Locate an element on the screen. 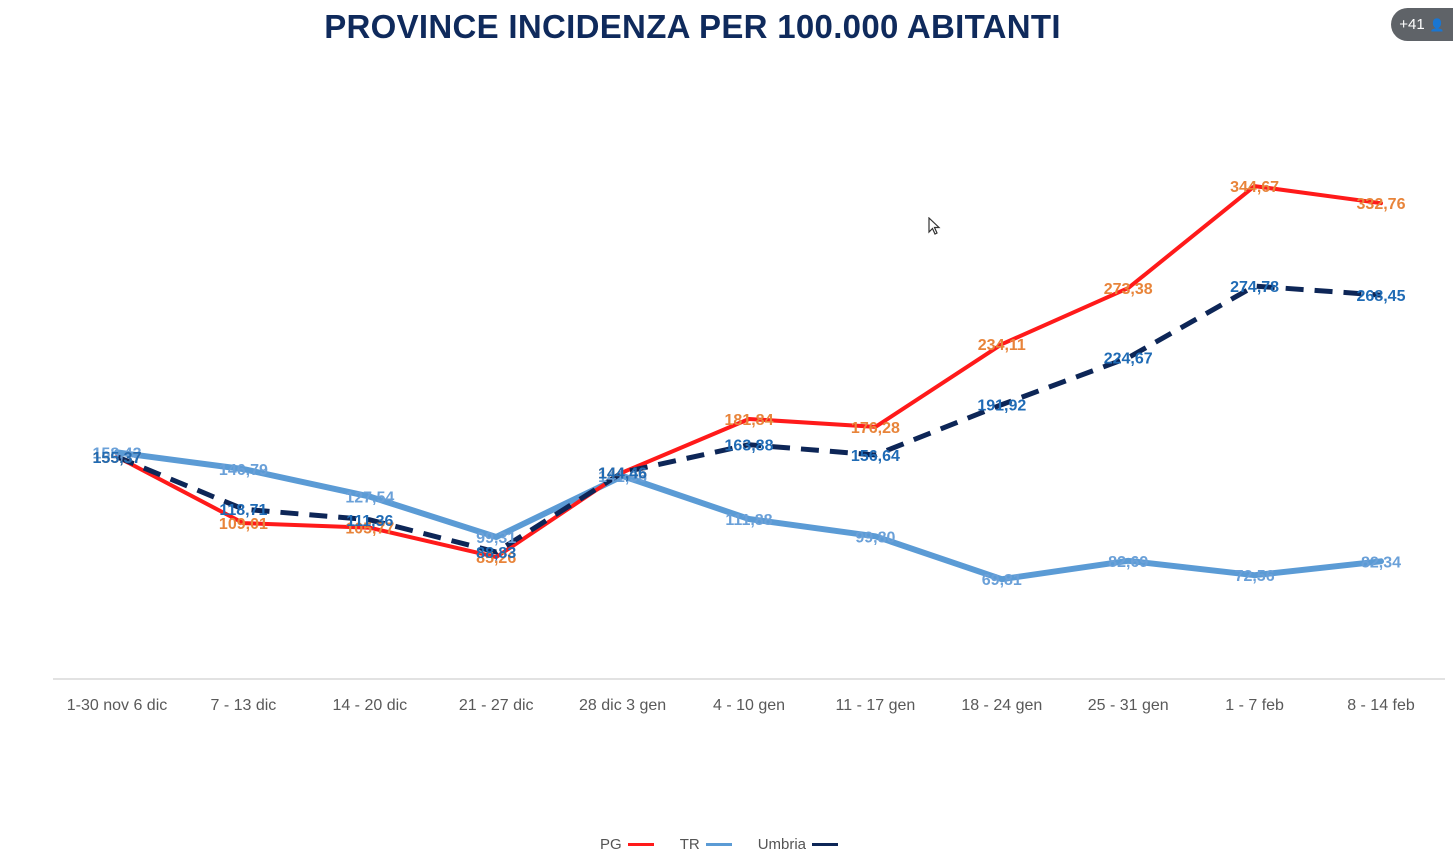 This screenshot has height=853, width=1453. series-line-tr is located at coordinates (749, 516).